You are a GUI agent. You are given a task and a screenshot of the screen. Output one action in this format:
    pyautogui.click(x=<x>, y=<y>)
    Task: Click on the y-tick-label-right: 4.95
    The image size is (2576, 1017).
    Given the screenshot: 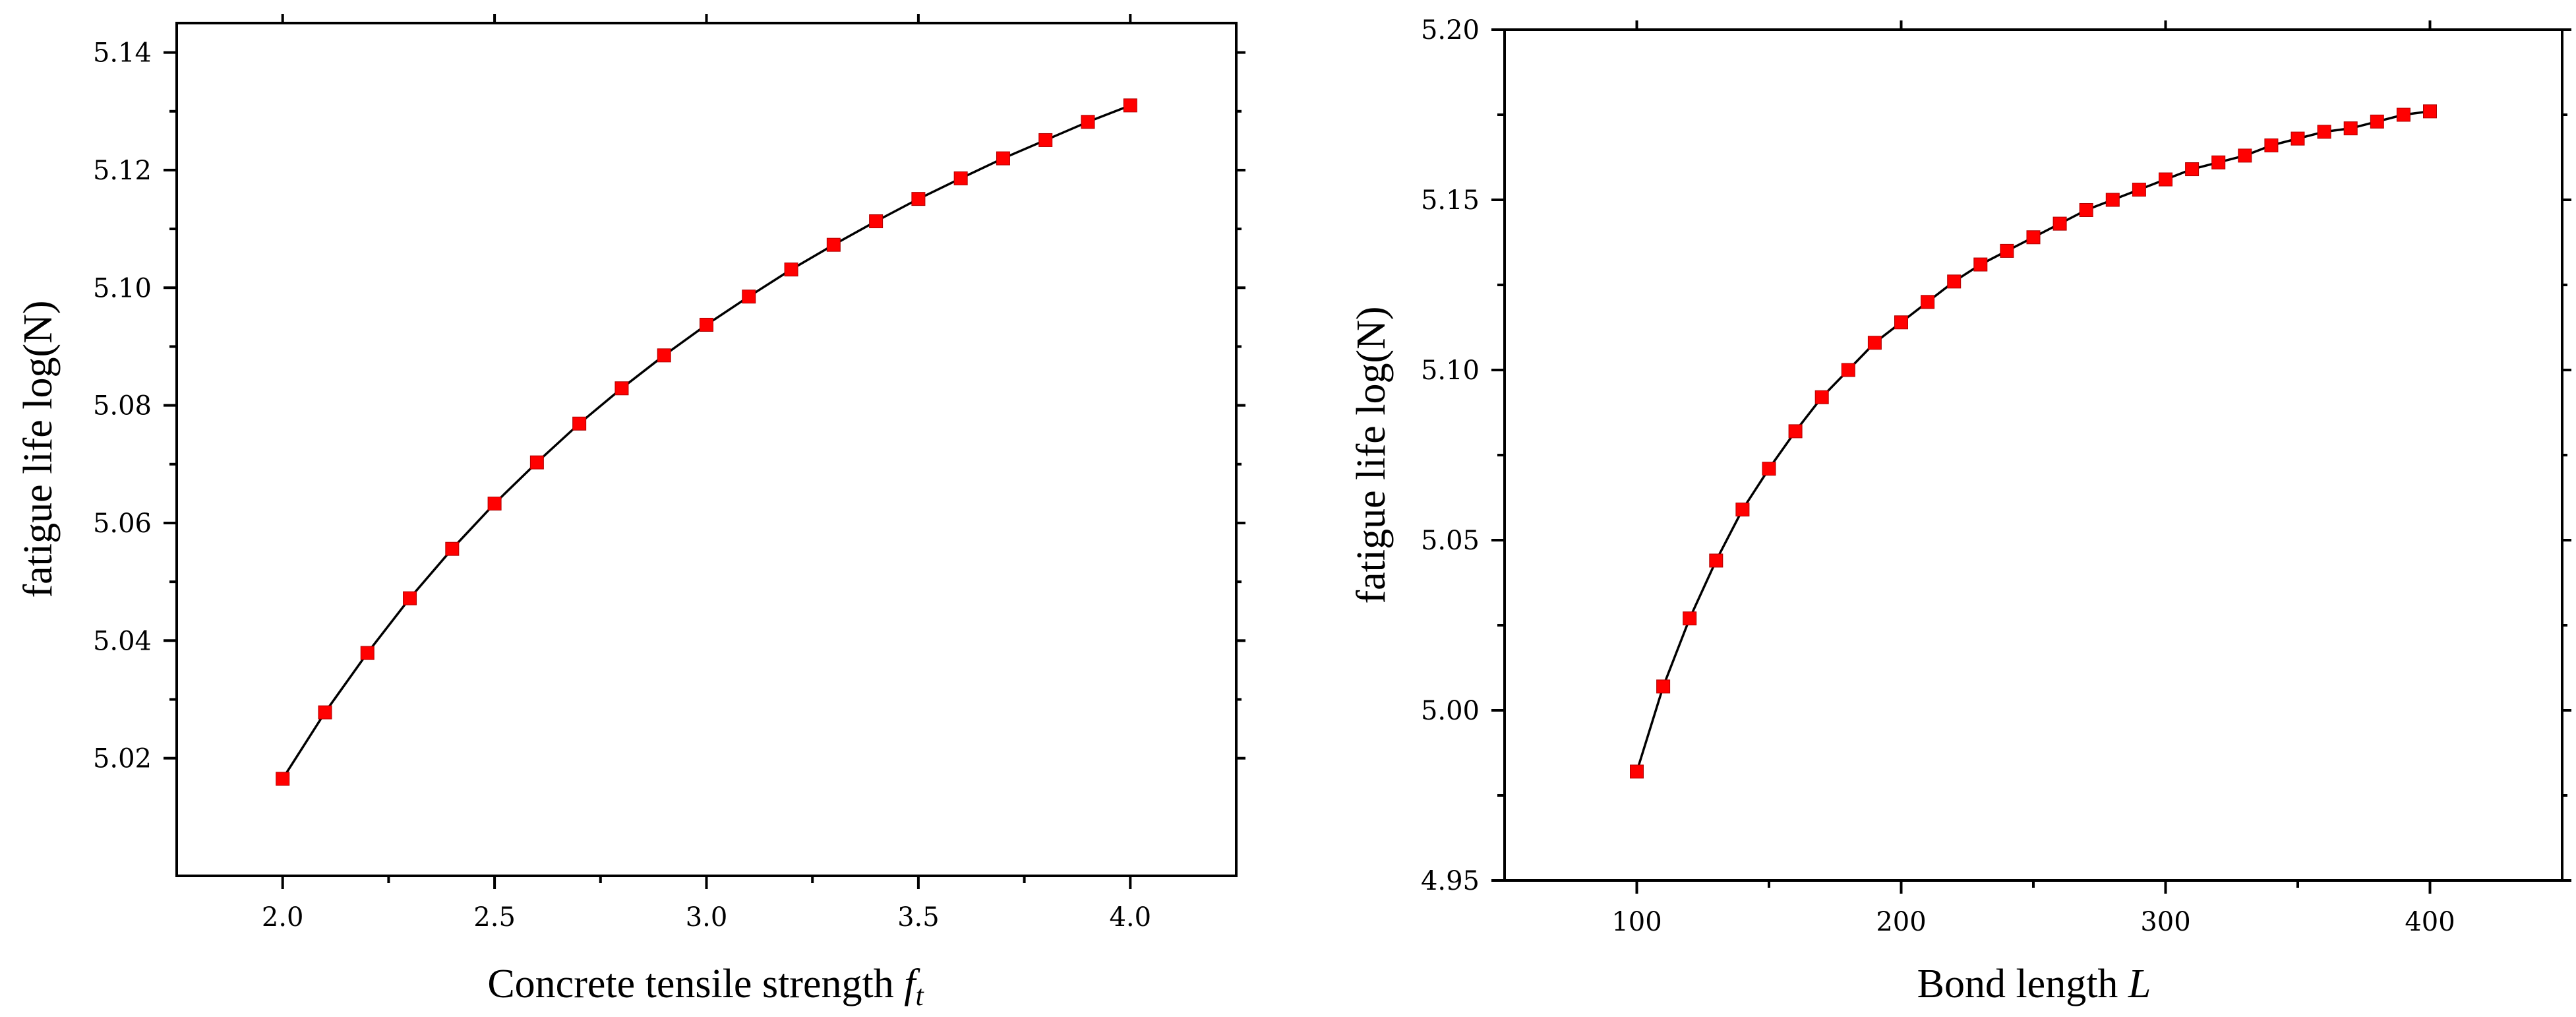 What is the action you would take?
    pyautogui.click(x=1451, y=881)
    